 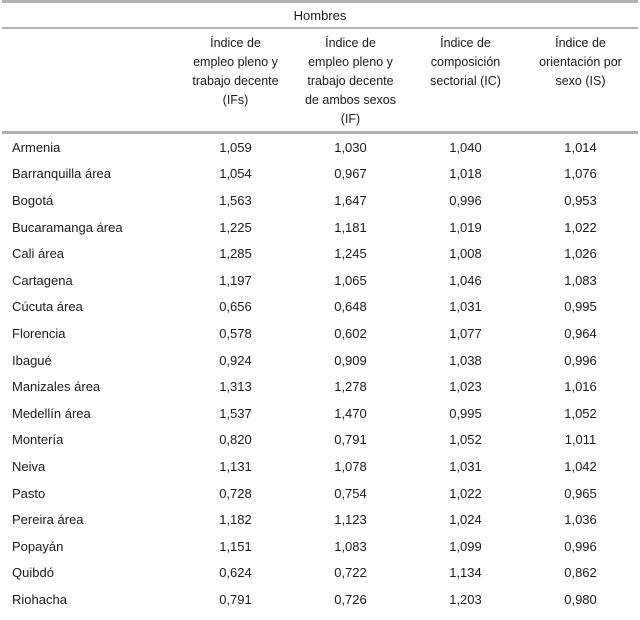 I want to click on value-cell: 1,011, so click(x=580, y=440).